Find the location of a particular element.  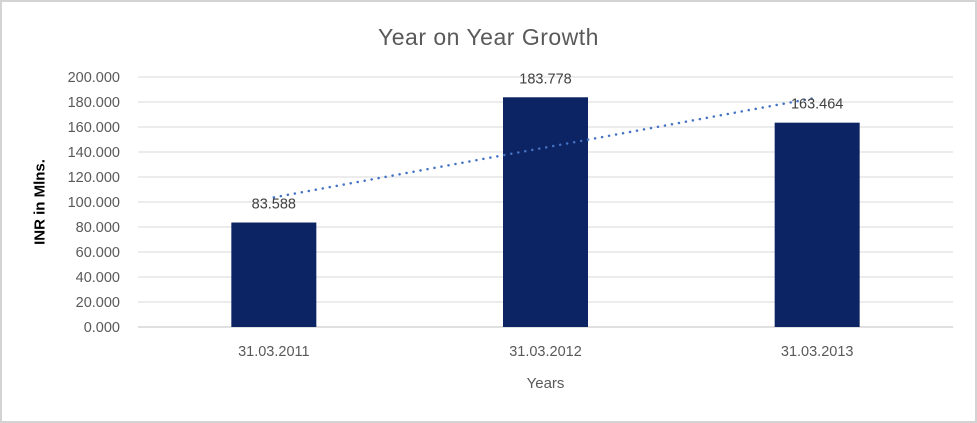

y-tick-label: 40.000 is located at coordinates (98, 278).